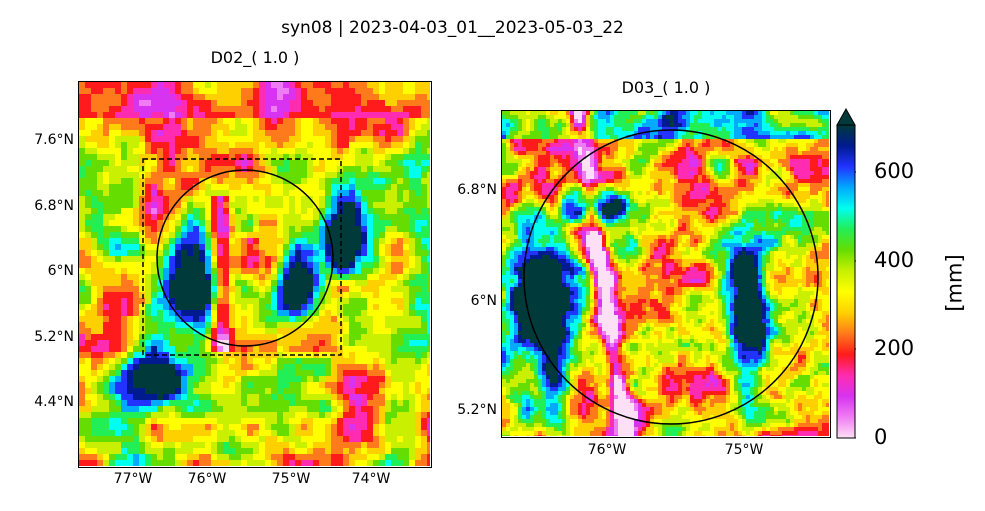  I want to click on colorbar, so click(846, 273).